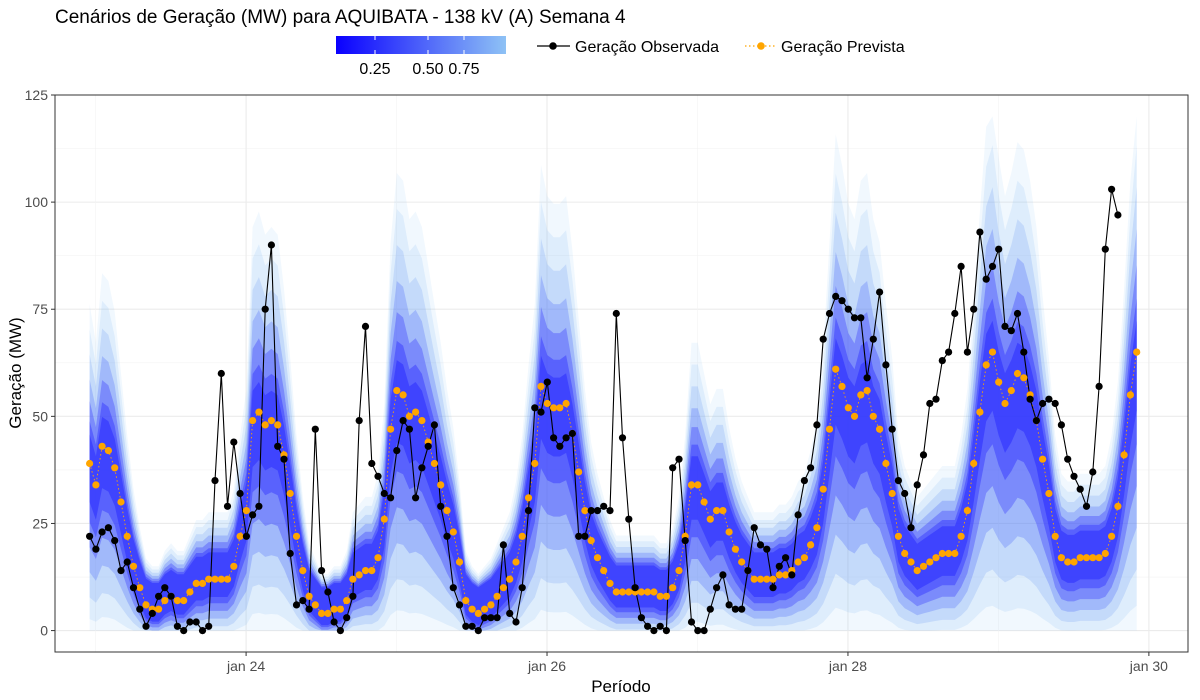  Describe the element at coordinates (697, 663) in the screenshot. I see `x-axis: jan 24 jan 26 jan 28 jan 30` at that location.